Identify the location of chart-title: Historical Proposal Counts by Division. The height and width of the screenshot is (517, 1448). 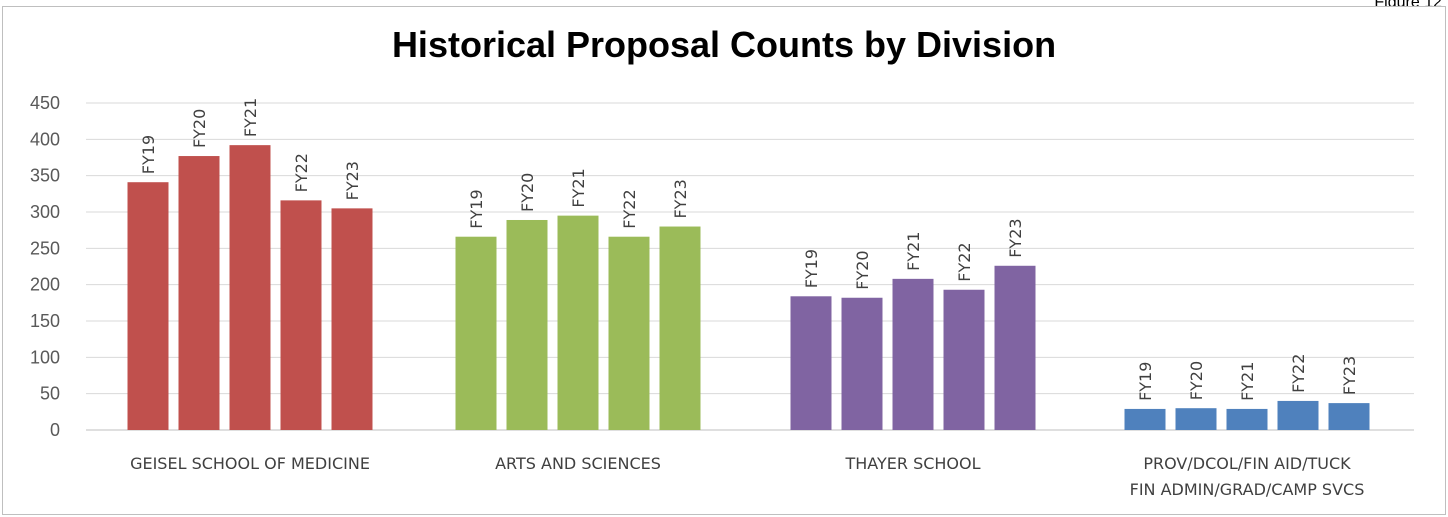
(724, 44).